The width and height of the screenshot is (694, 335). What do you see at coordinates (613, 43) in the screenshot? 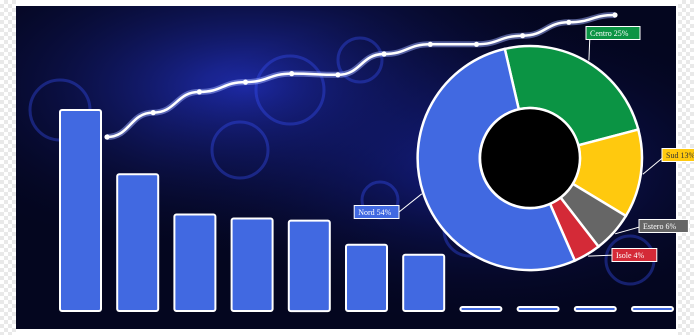
I see `donut-label-1: Centro 25%` at bounding box center [613, 43].